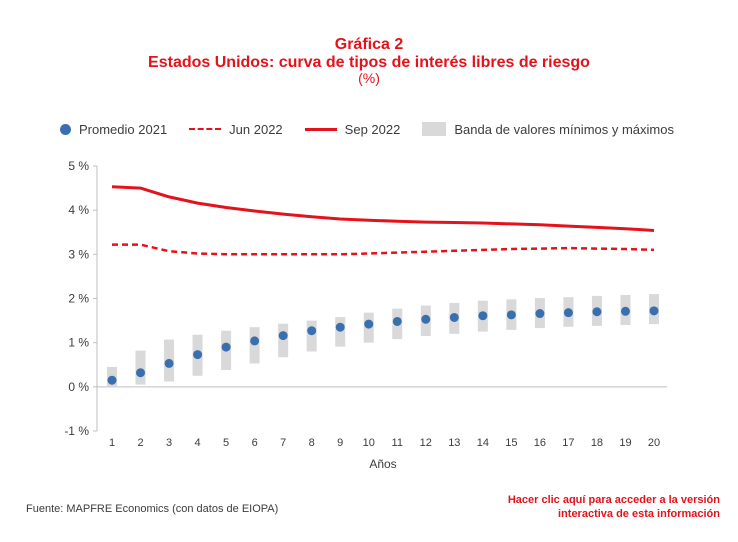  What do you see at coordinates (255, 443) in the screenshot?
I see `x-tick-label: 6` at bounding box center [255, 443].